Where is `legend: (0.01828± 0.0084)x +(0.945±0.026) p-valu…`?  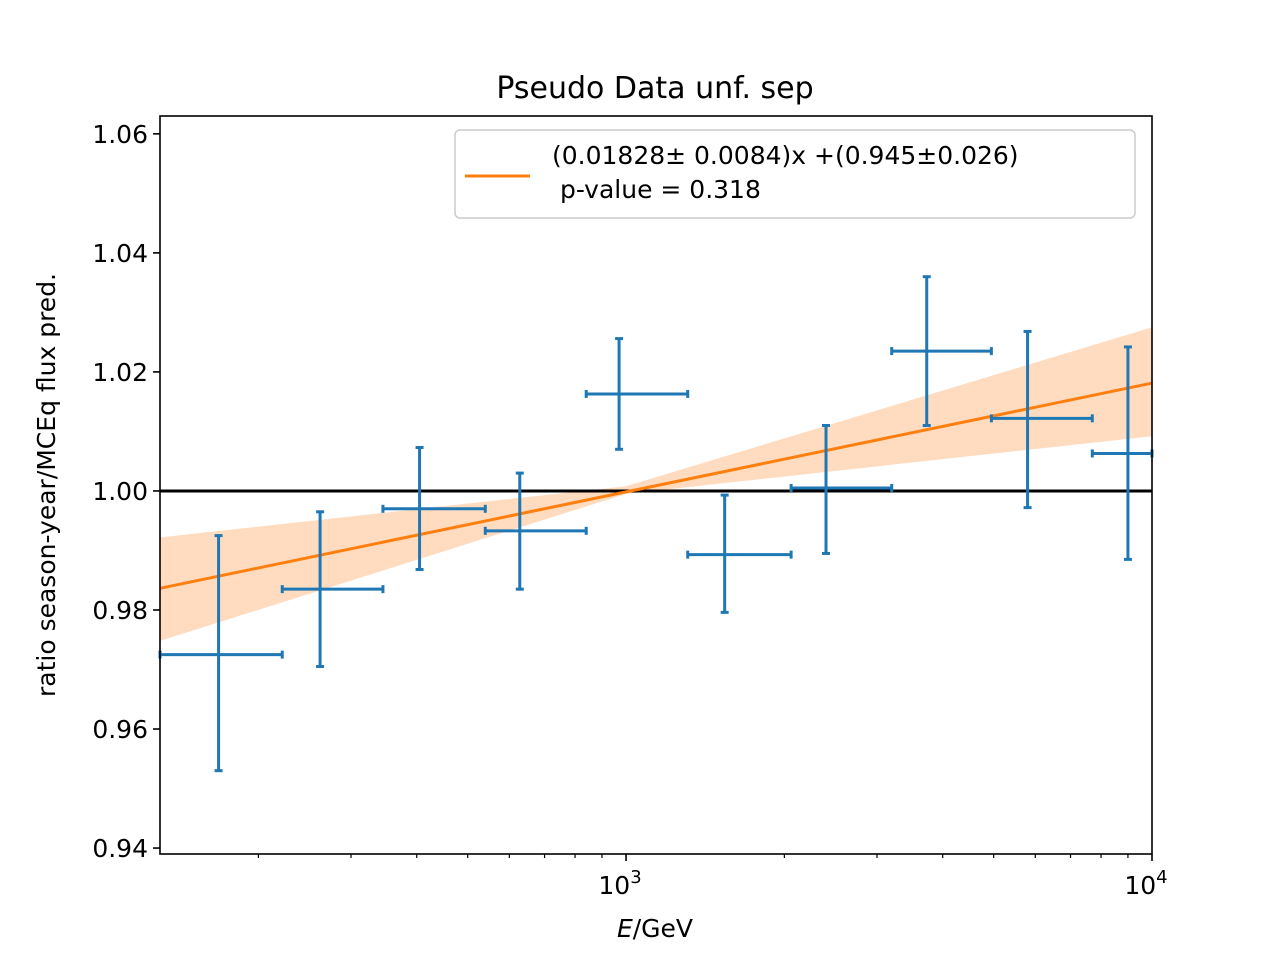
legend: (0.01828± 0.0084)x +(0.945±0.026) p-valu… is located at coordinates (795, 174).